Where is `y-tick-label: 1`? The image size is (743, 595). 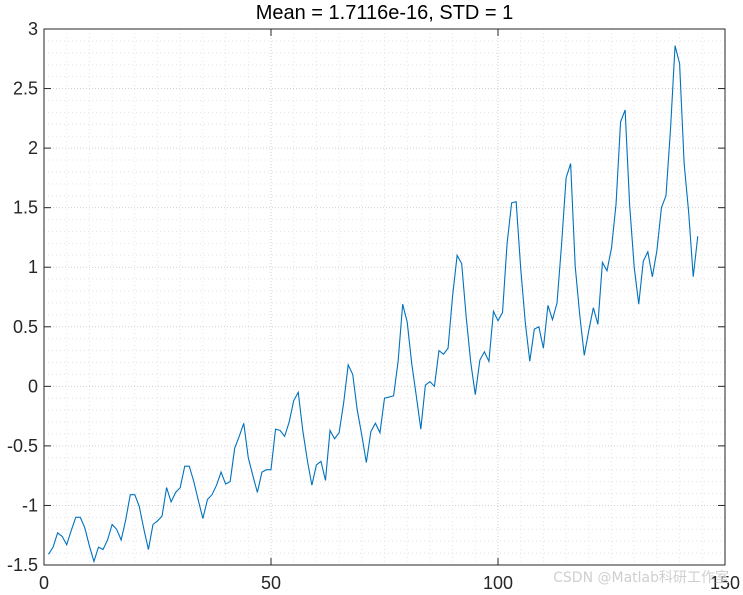 y-tick-label: 1 is located at coordinates (33, 267).